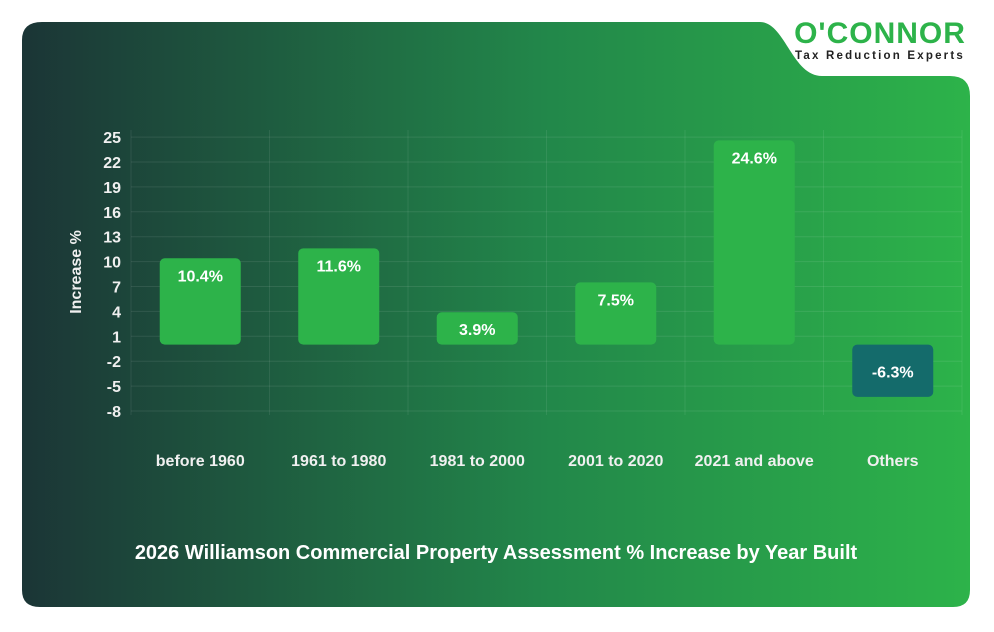 The image size is (994, 632). I want to click on y-tick-label: 7, so click(116, 288).